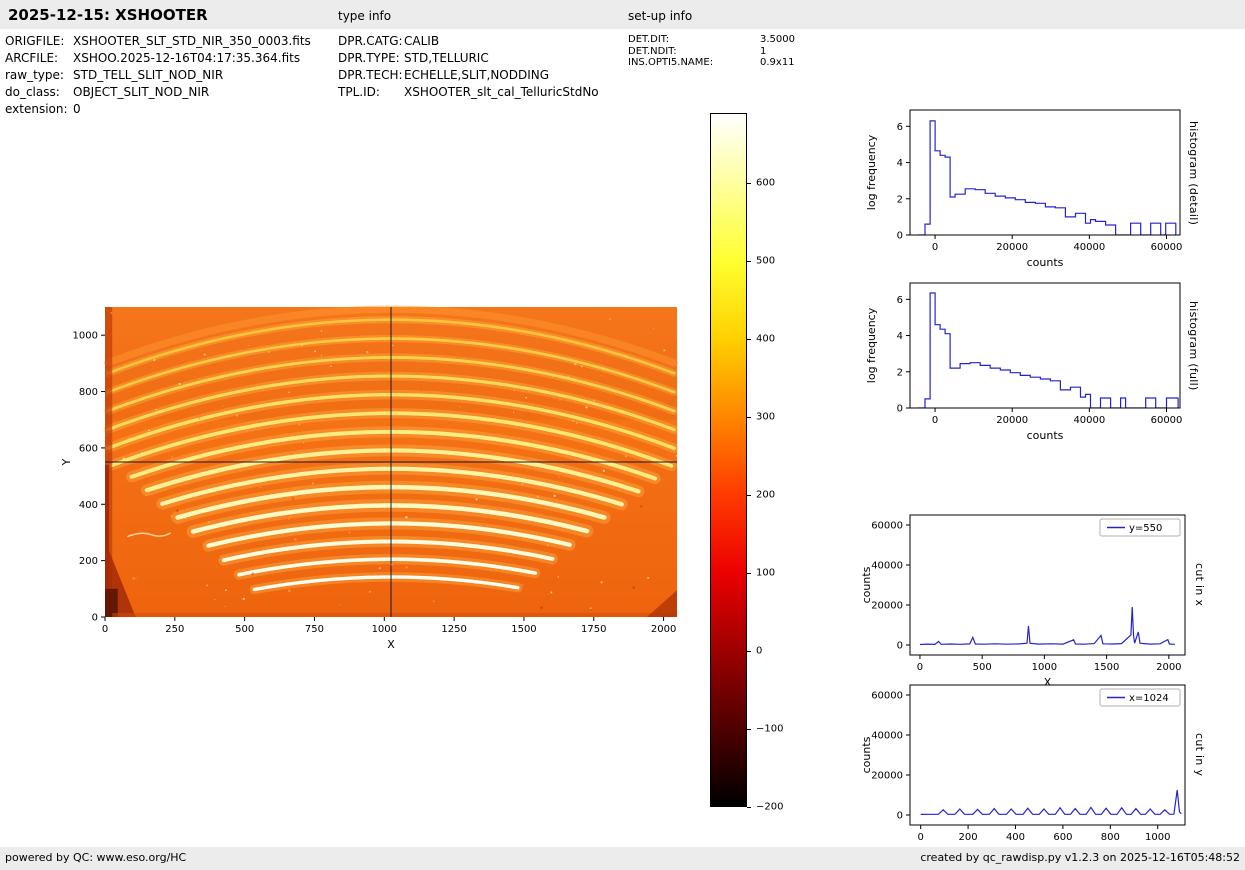 This screenshot has width=1245, height=870. Describe the element at coordinates (446, 58) in the screenshot. I see `field-value: STD,TELLURIC` at that location.